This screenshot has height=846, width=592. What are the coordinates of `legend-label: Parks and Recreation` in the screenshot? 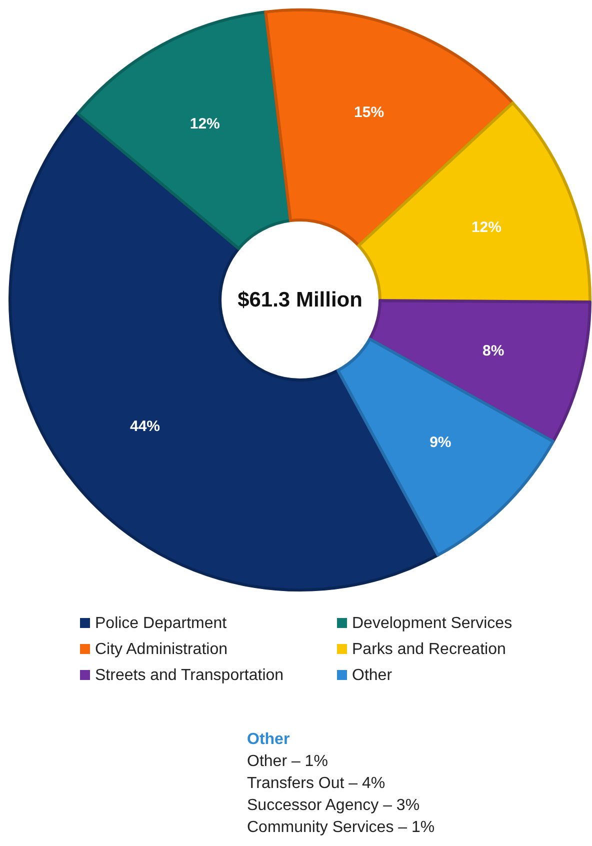 It's located at (429, 649).